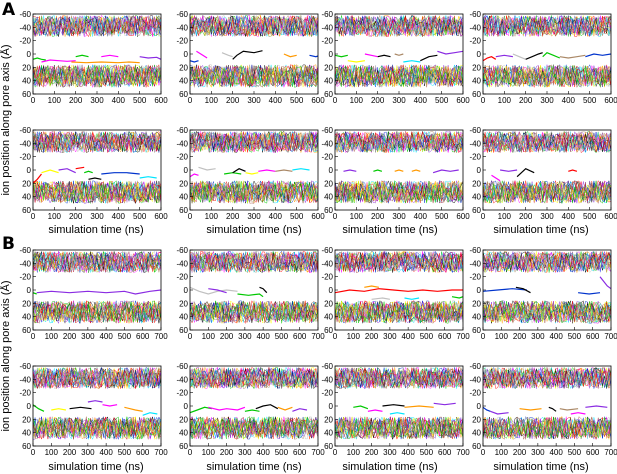  What do you see at coordinates (540, 230) in the screenshot?
I see `x-axis-title-a: simulation time (ns)` at bounding box center [540, 230].